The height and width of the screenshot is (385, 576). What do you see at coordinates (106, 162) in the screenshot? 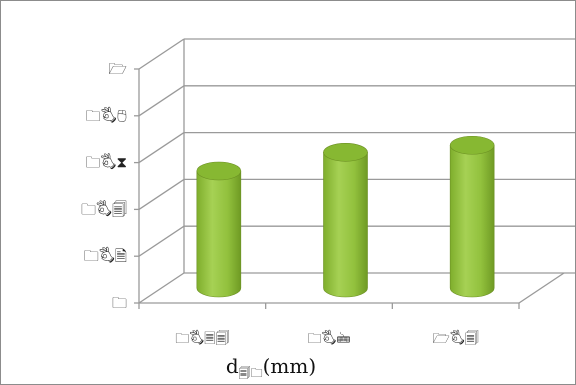
I see `y-tick-label: 🗀🖏⧗` at bounding box center [106, 162].